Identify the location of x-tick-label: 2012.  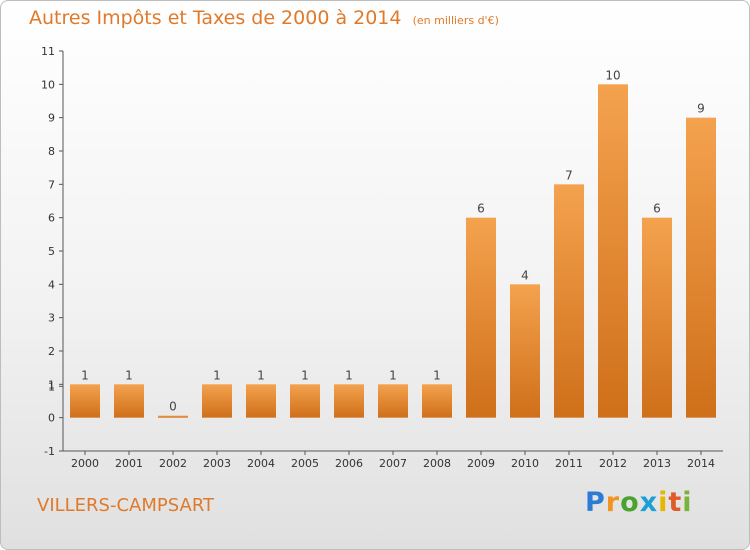
(613, 463).